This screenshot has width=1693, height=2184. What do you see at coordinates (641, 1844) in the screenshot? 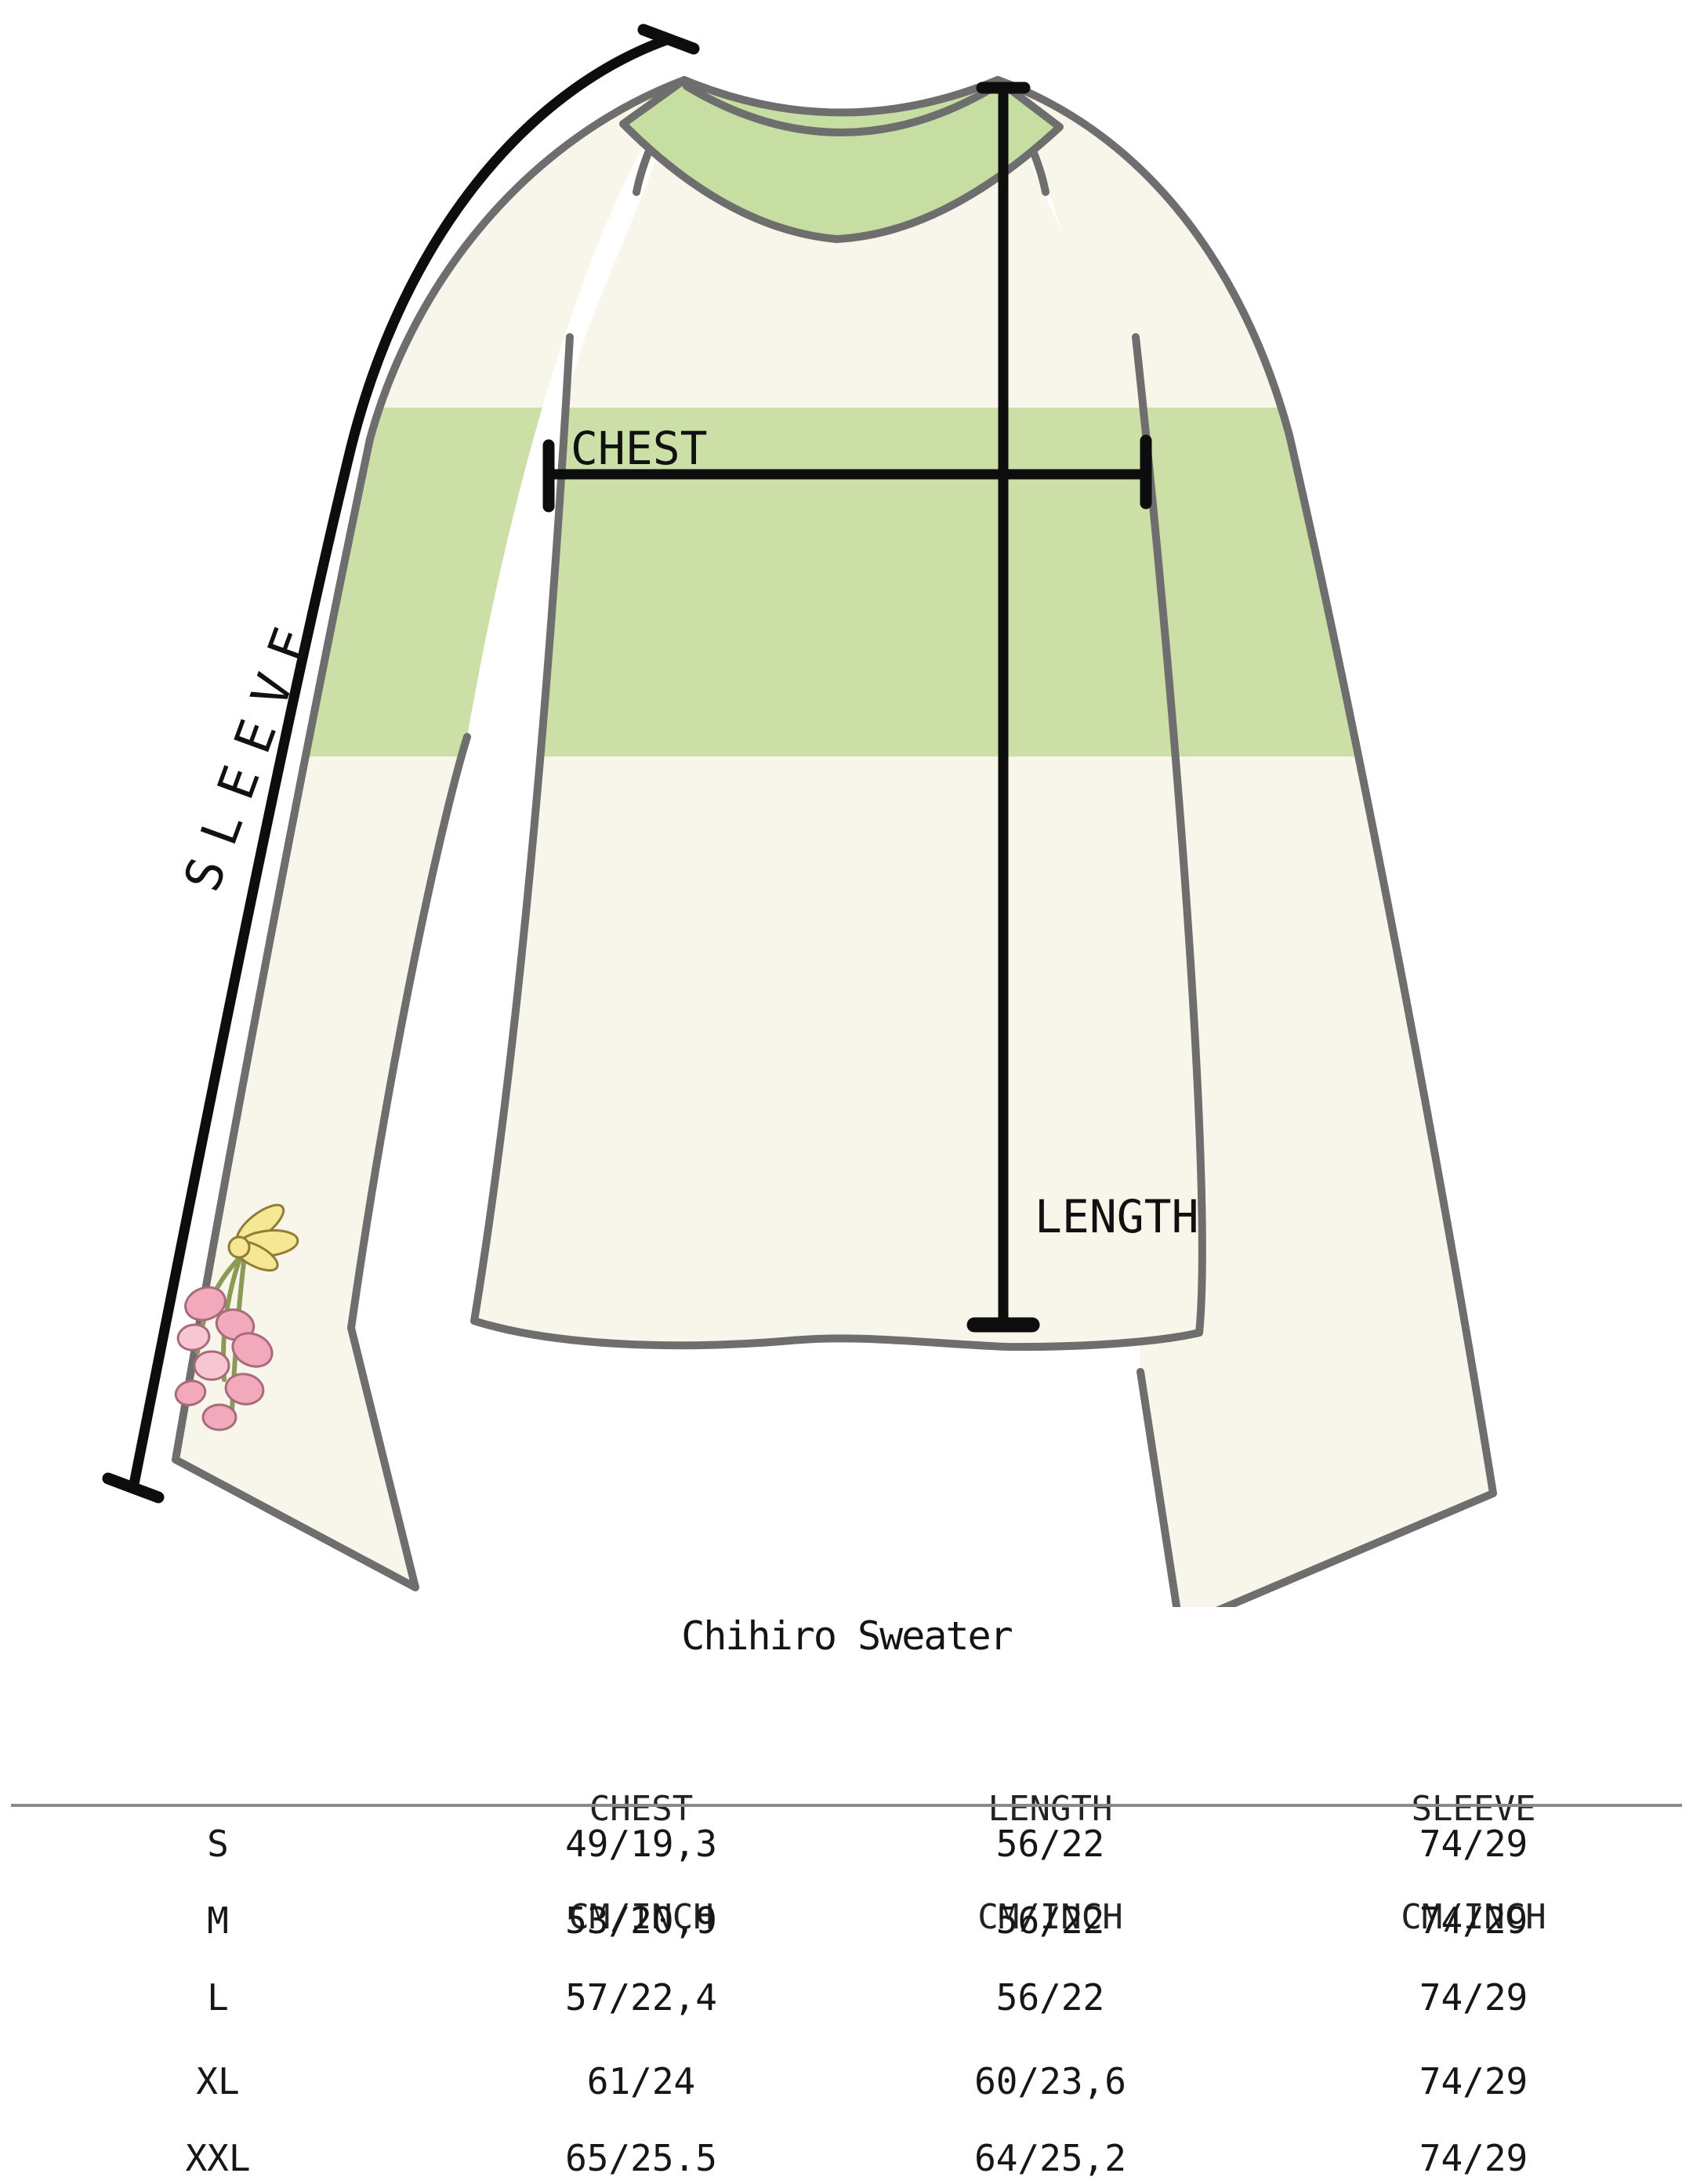
I see `chest-cell: 49/19,3` at bounding box center [641, 1844].